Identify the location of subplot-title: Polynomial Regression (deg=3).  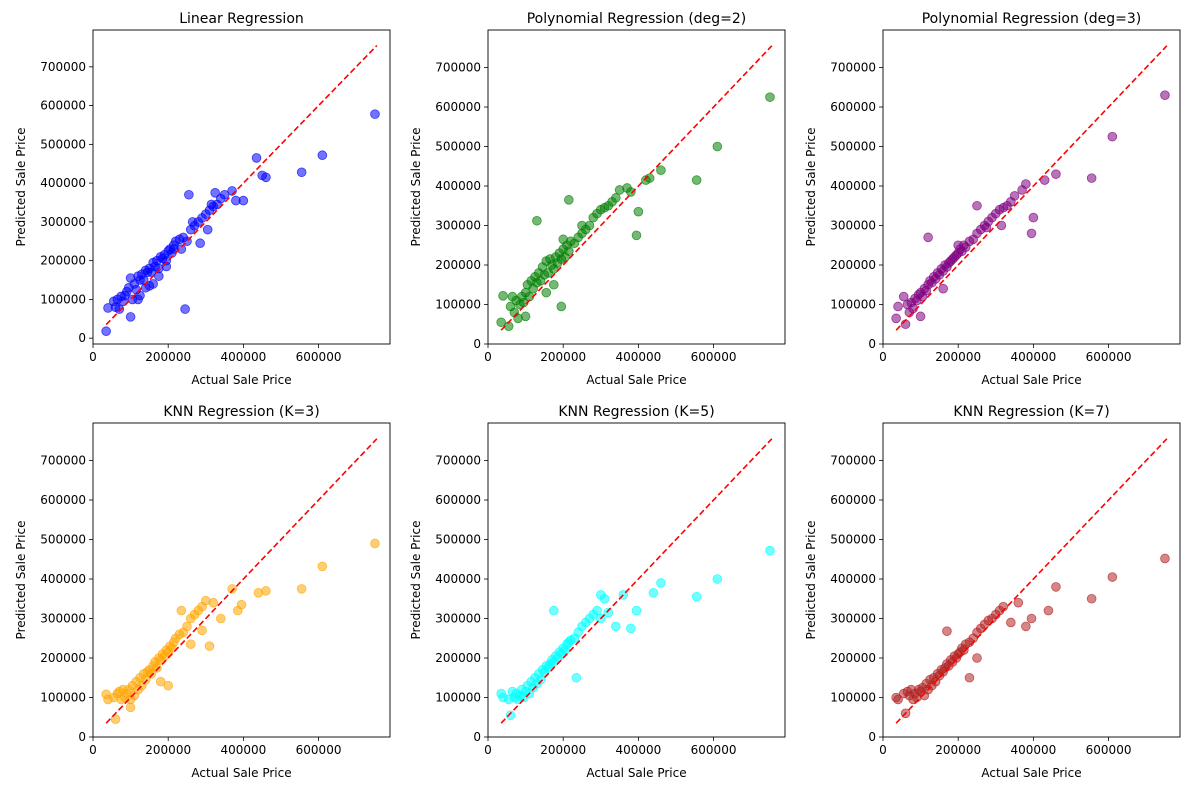
(1032, 19).